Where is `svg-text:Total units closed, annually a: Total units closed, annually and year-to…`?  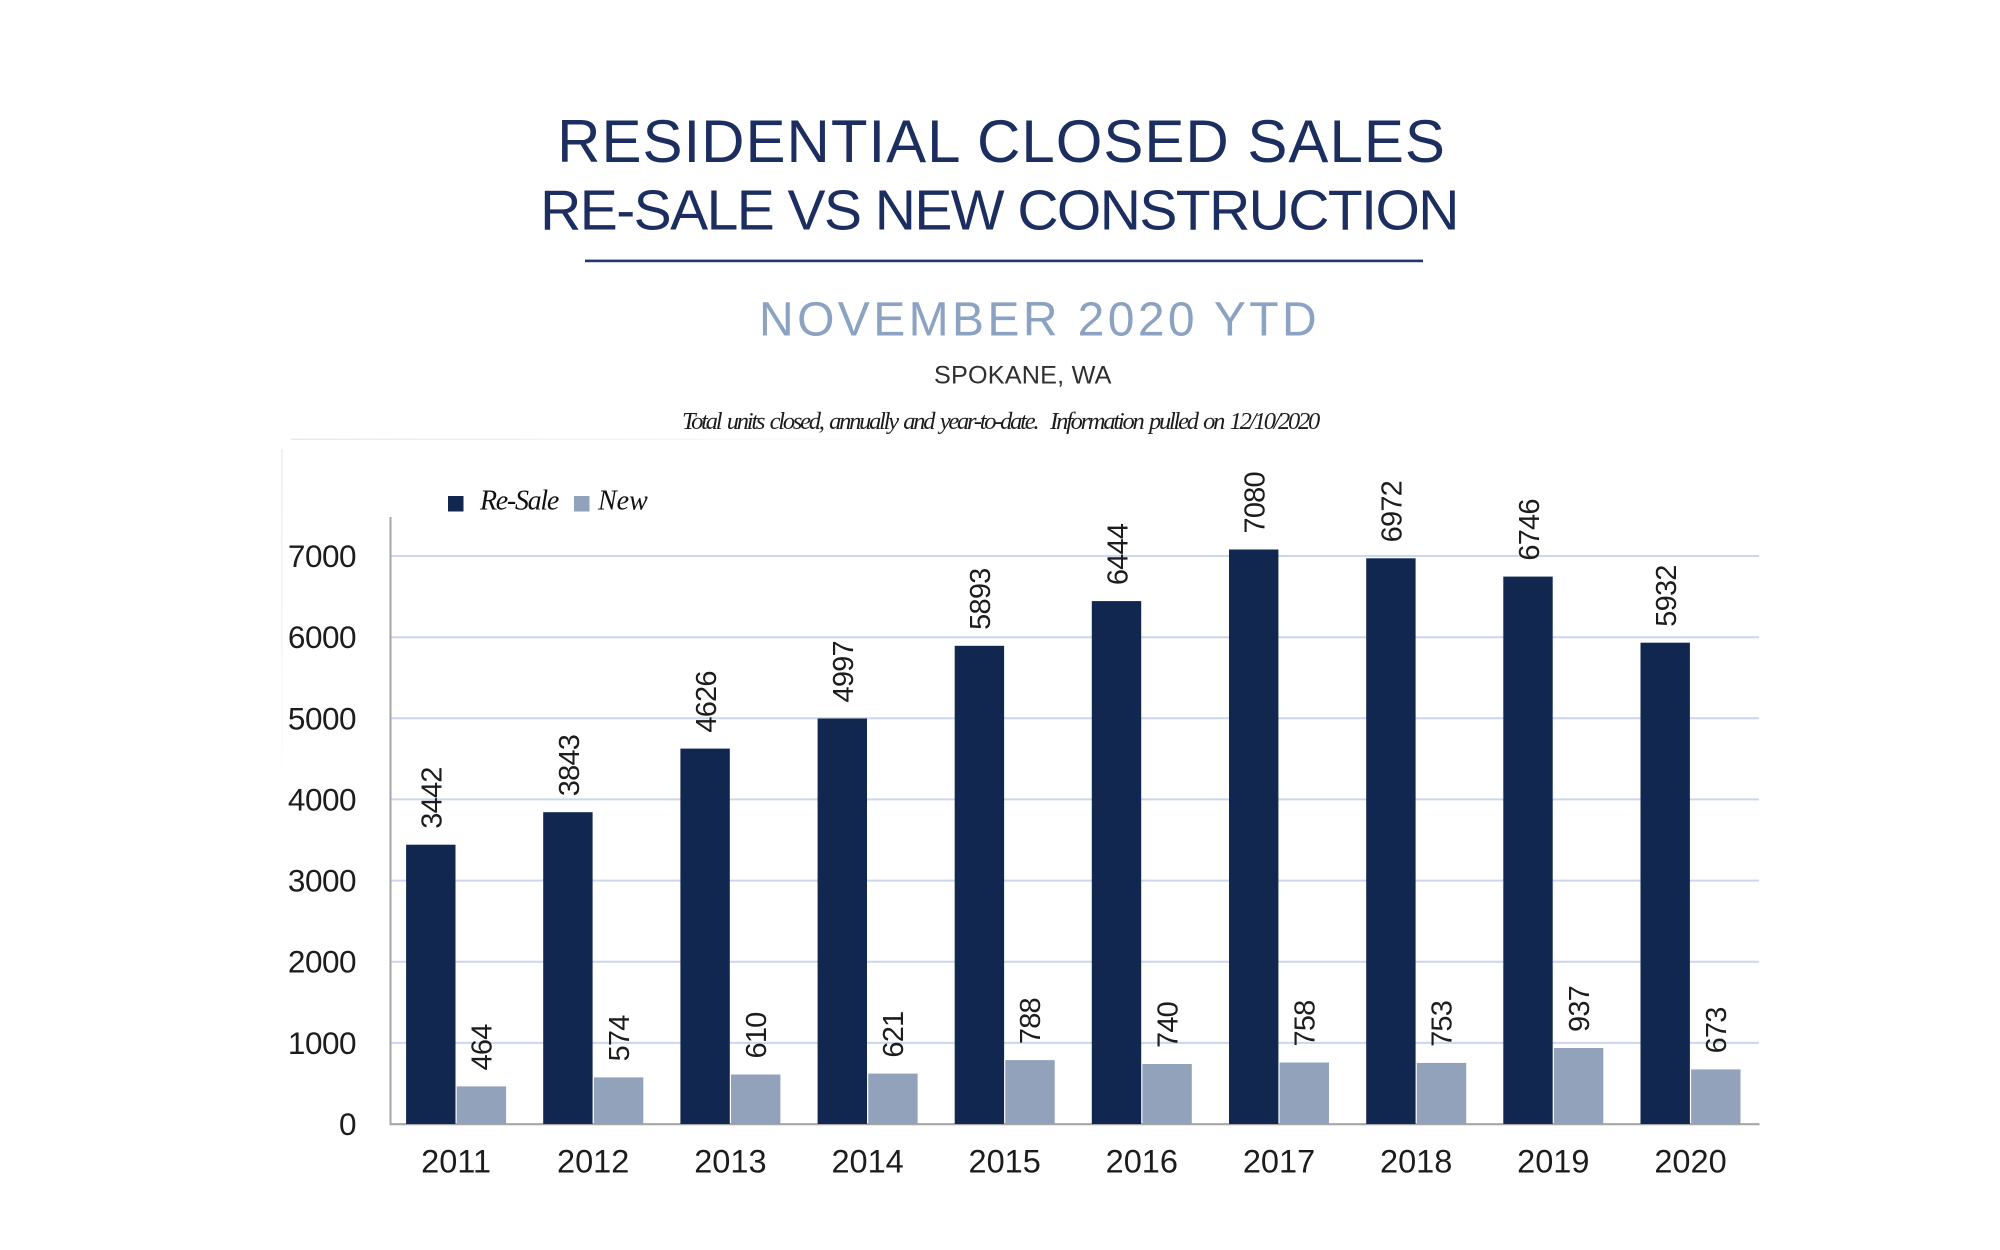
svg-text:Total units closed, annually a: Total units closed, annually and year-to… is located at coordinates (1001, 421).